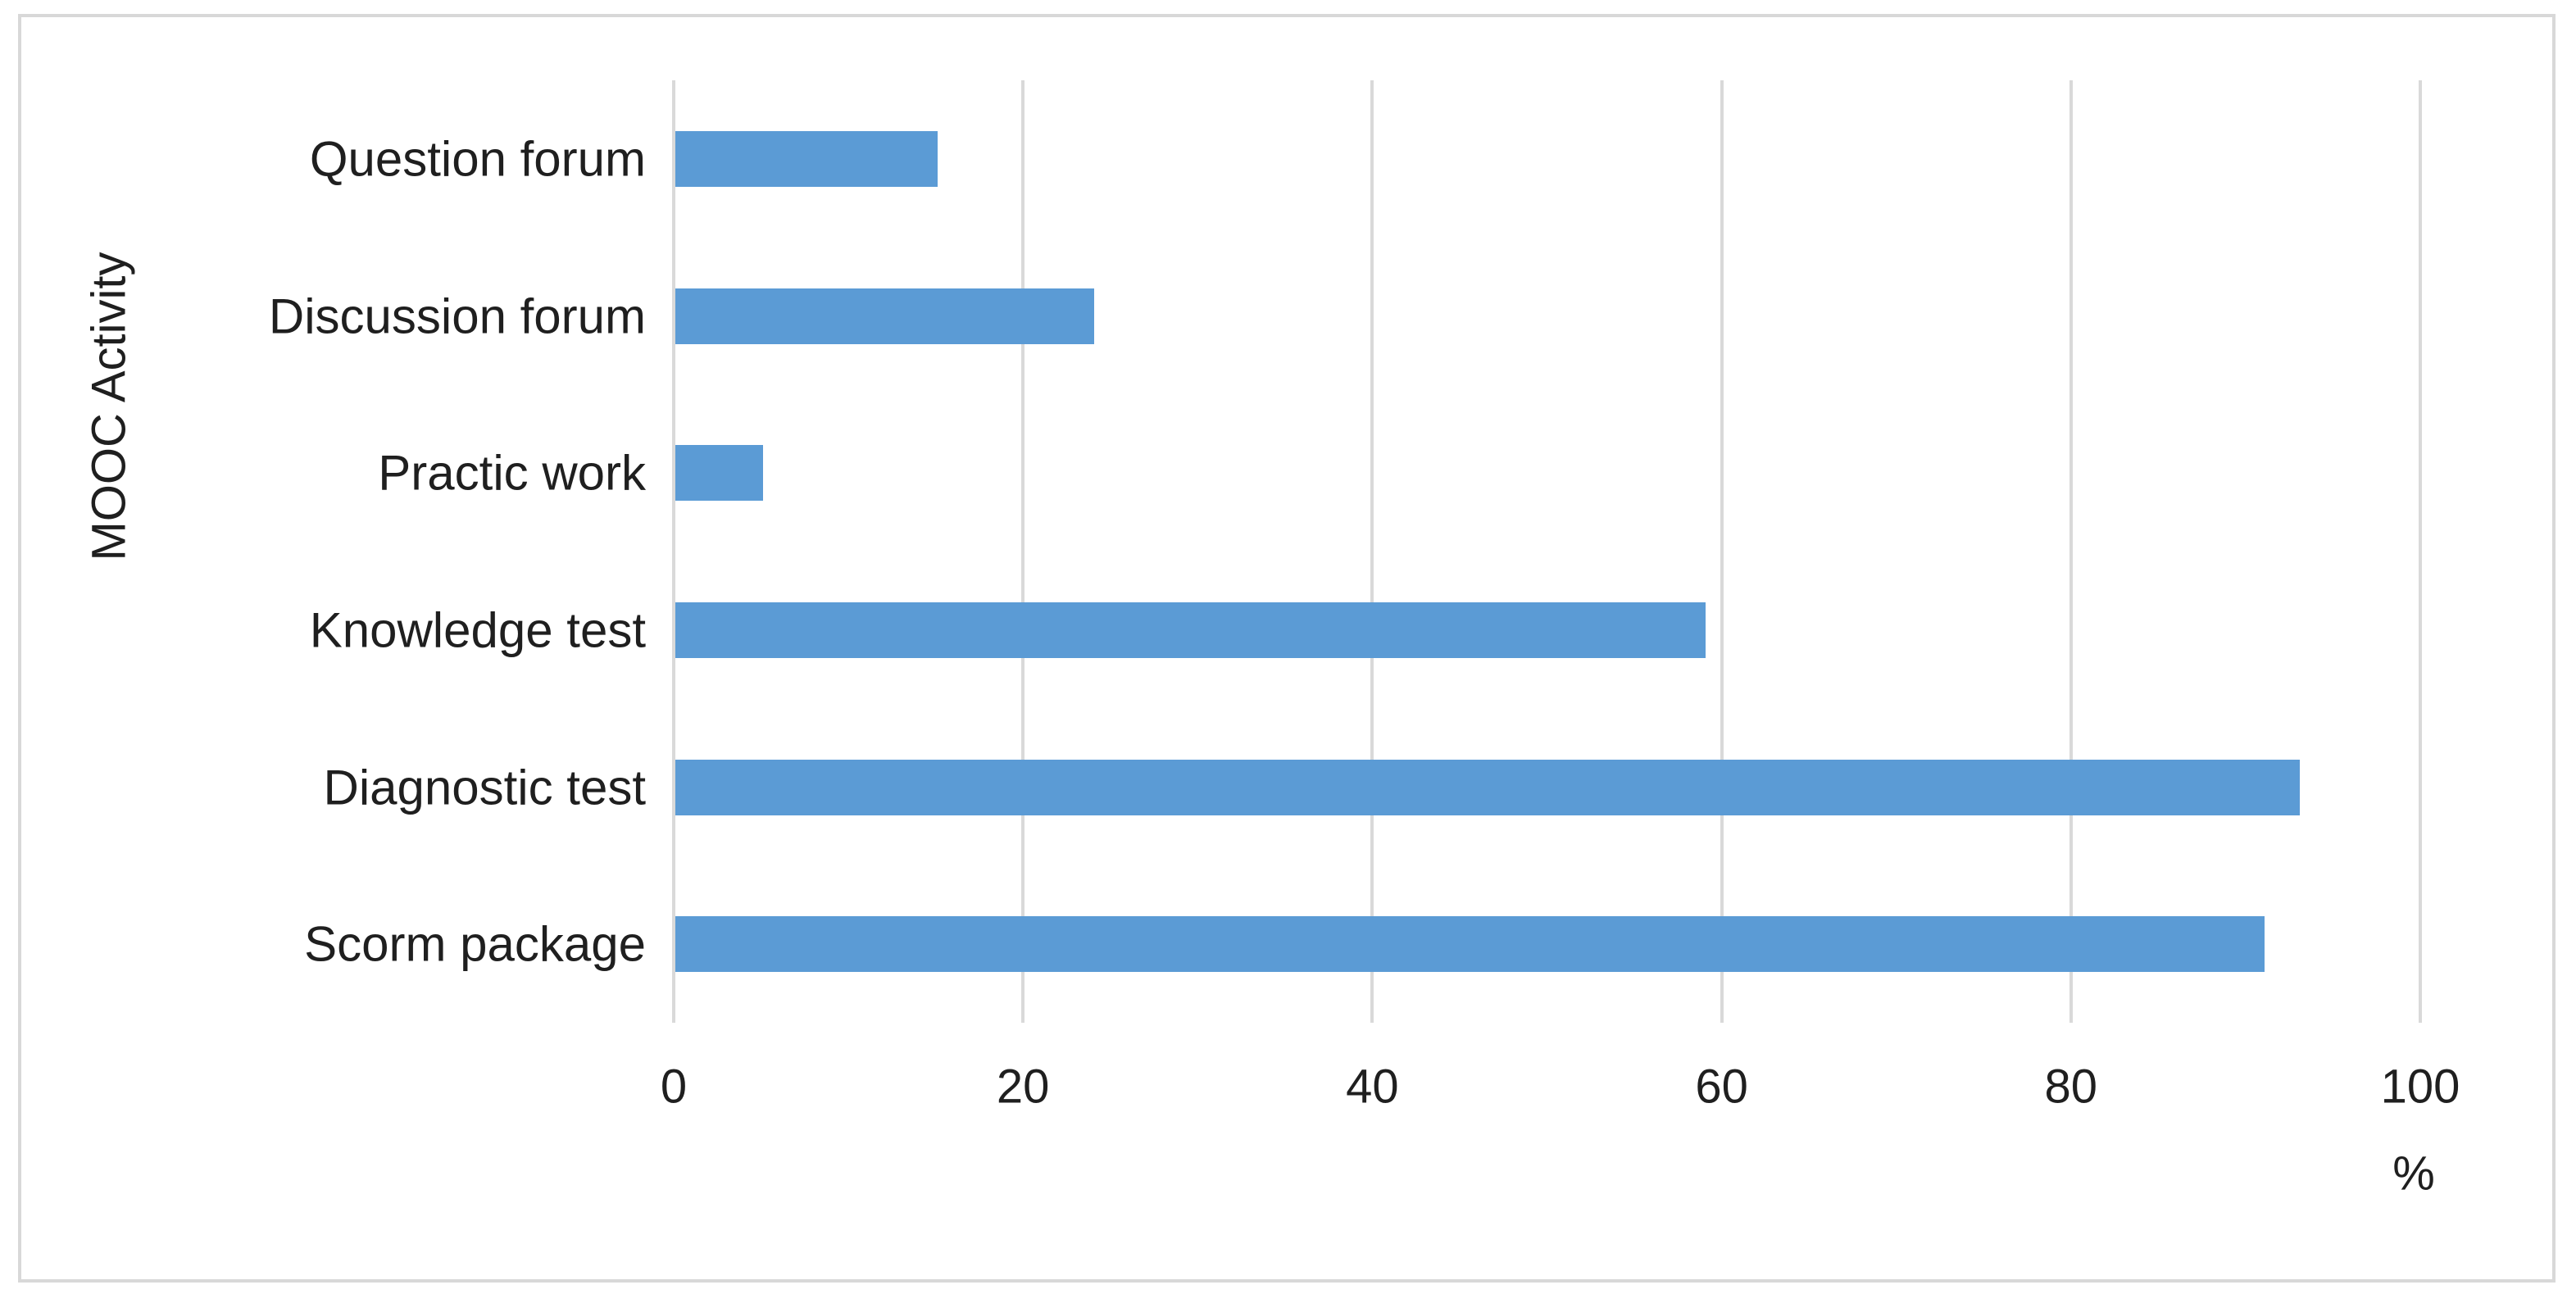  I want to click on x-axis-unit-label: %, so click(2413, 1174).